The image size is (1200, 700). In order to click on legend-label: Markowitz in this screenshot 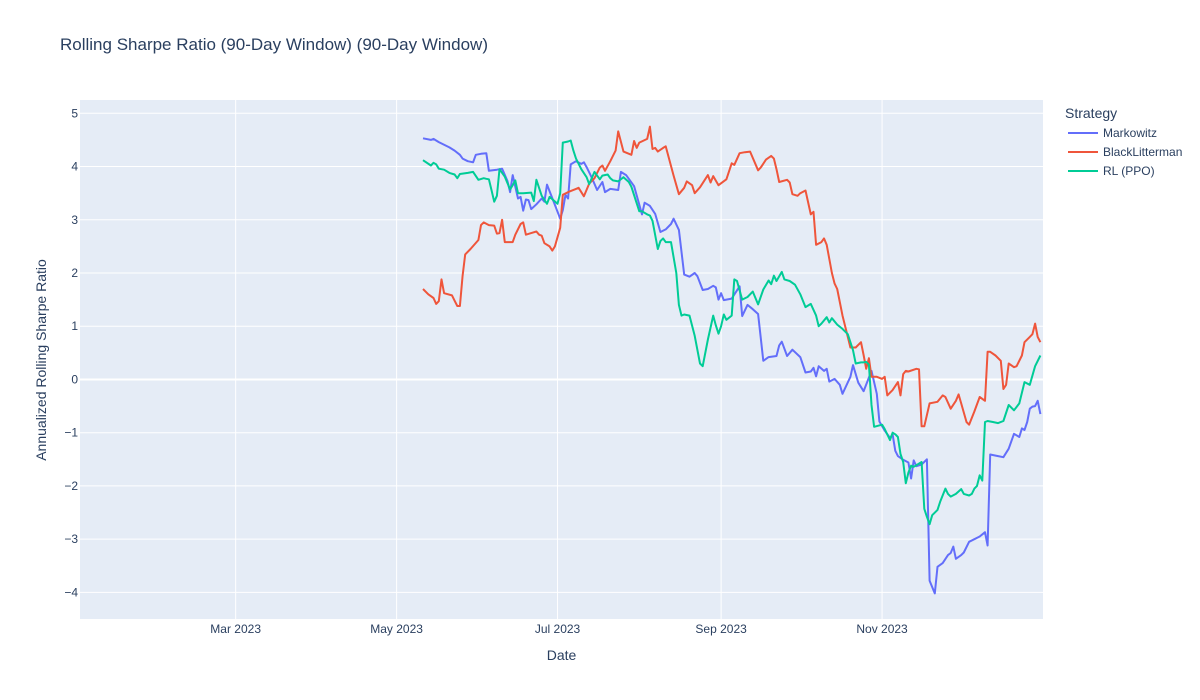, I will do `click(1130, 133)`.